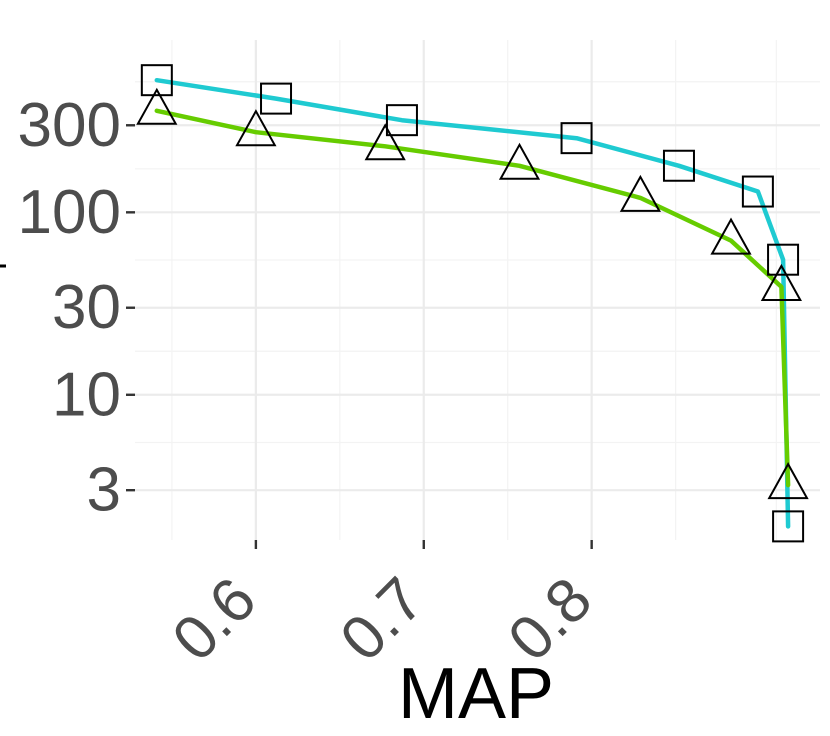 The image size is (830, 736). Describe the element at coordinates (476, 694) in the screenshot. I see `x-axis-title: MAP` at that location.